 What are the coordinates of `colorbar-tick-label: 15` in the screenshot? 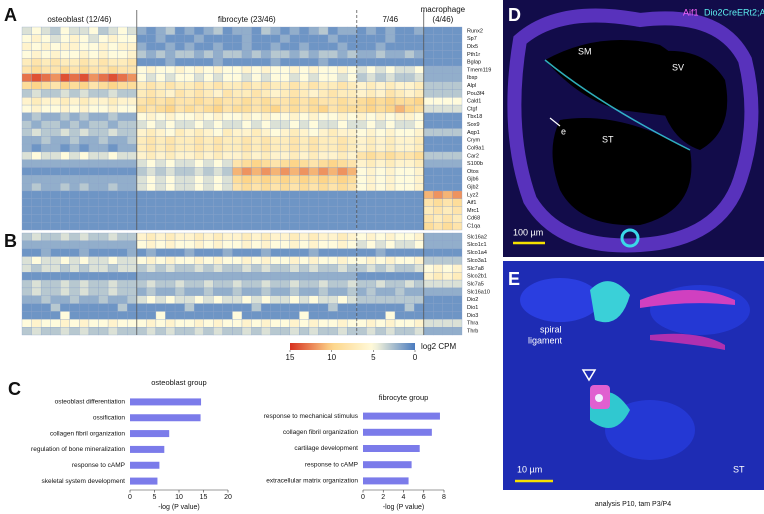 It's located at (290, 357).